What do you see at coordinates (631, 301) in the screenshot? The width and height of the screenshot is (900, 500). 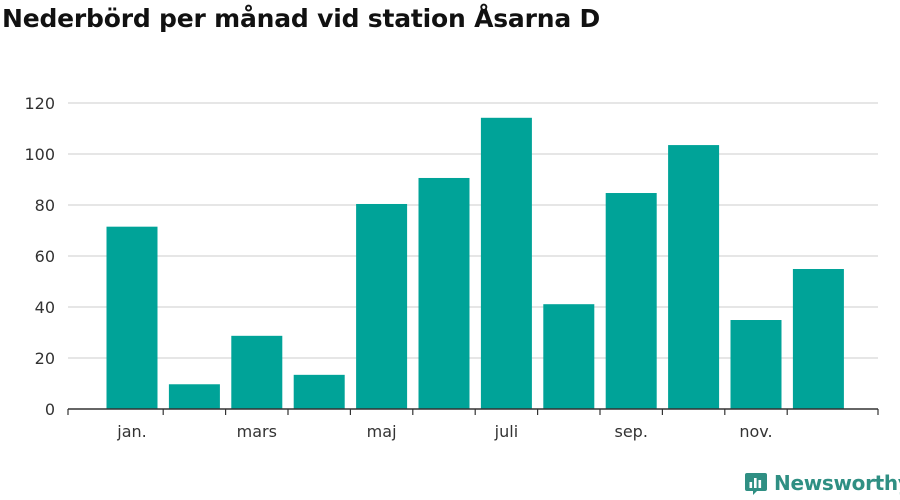 I see `bar-sep` at bounding box center [631, 301].